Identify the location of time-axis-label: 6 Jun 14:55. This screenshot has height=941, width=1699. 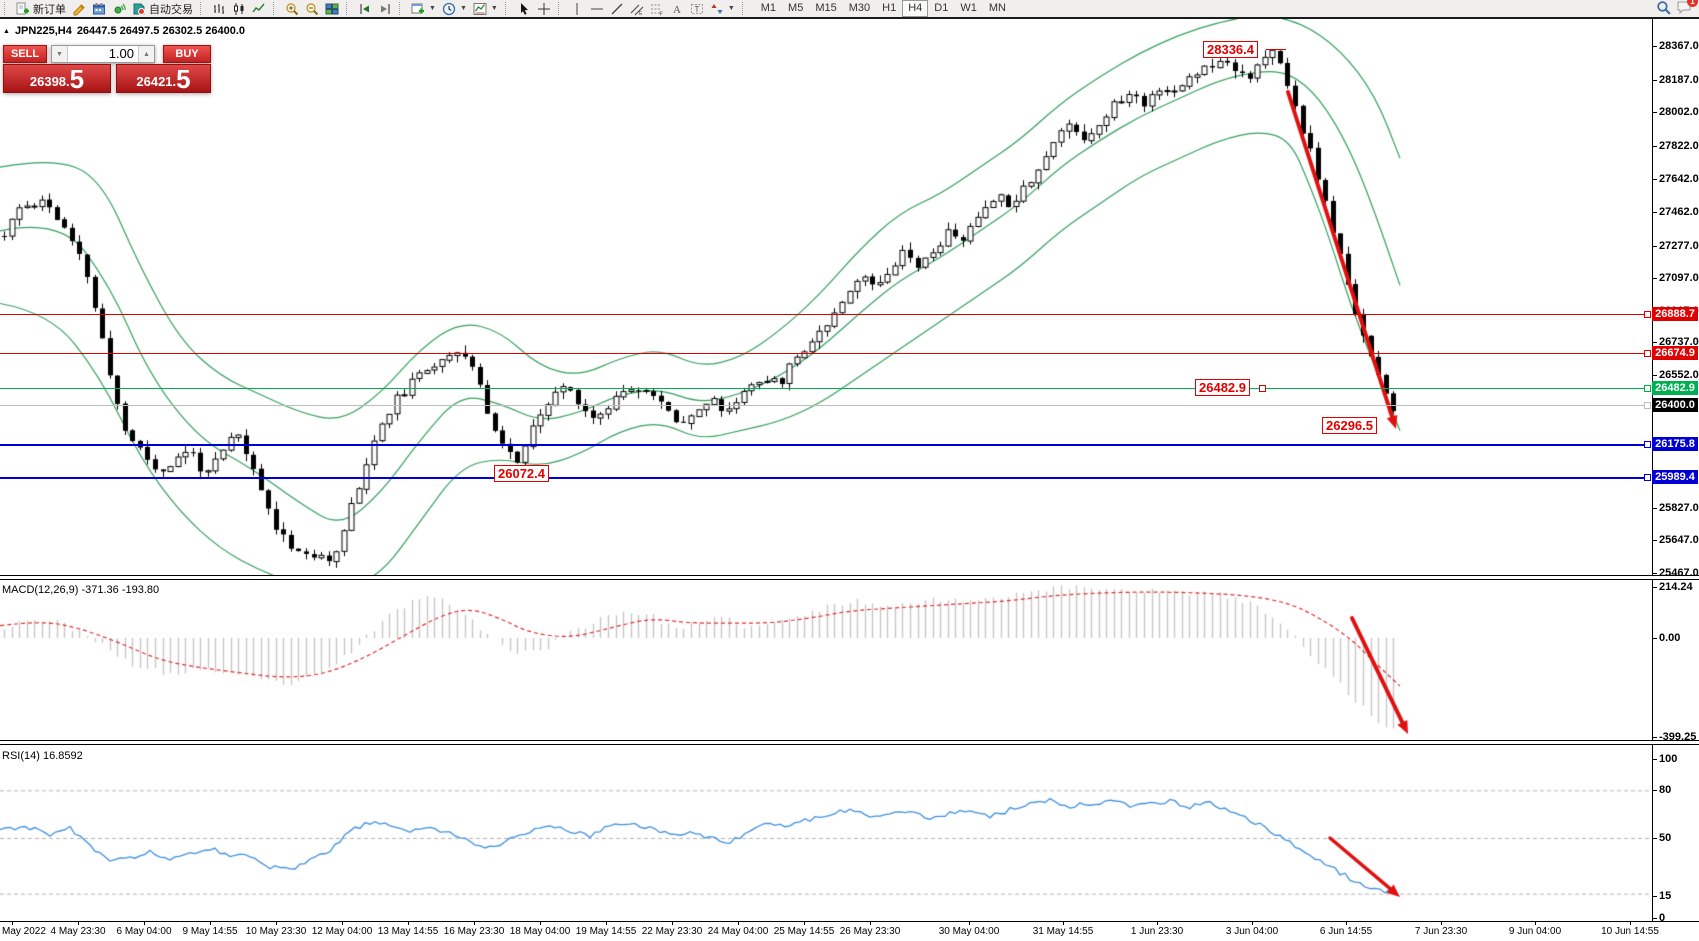
(1346, 931).